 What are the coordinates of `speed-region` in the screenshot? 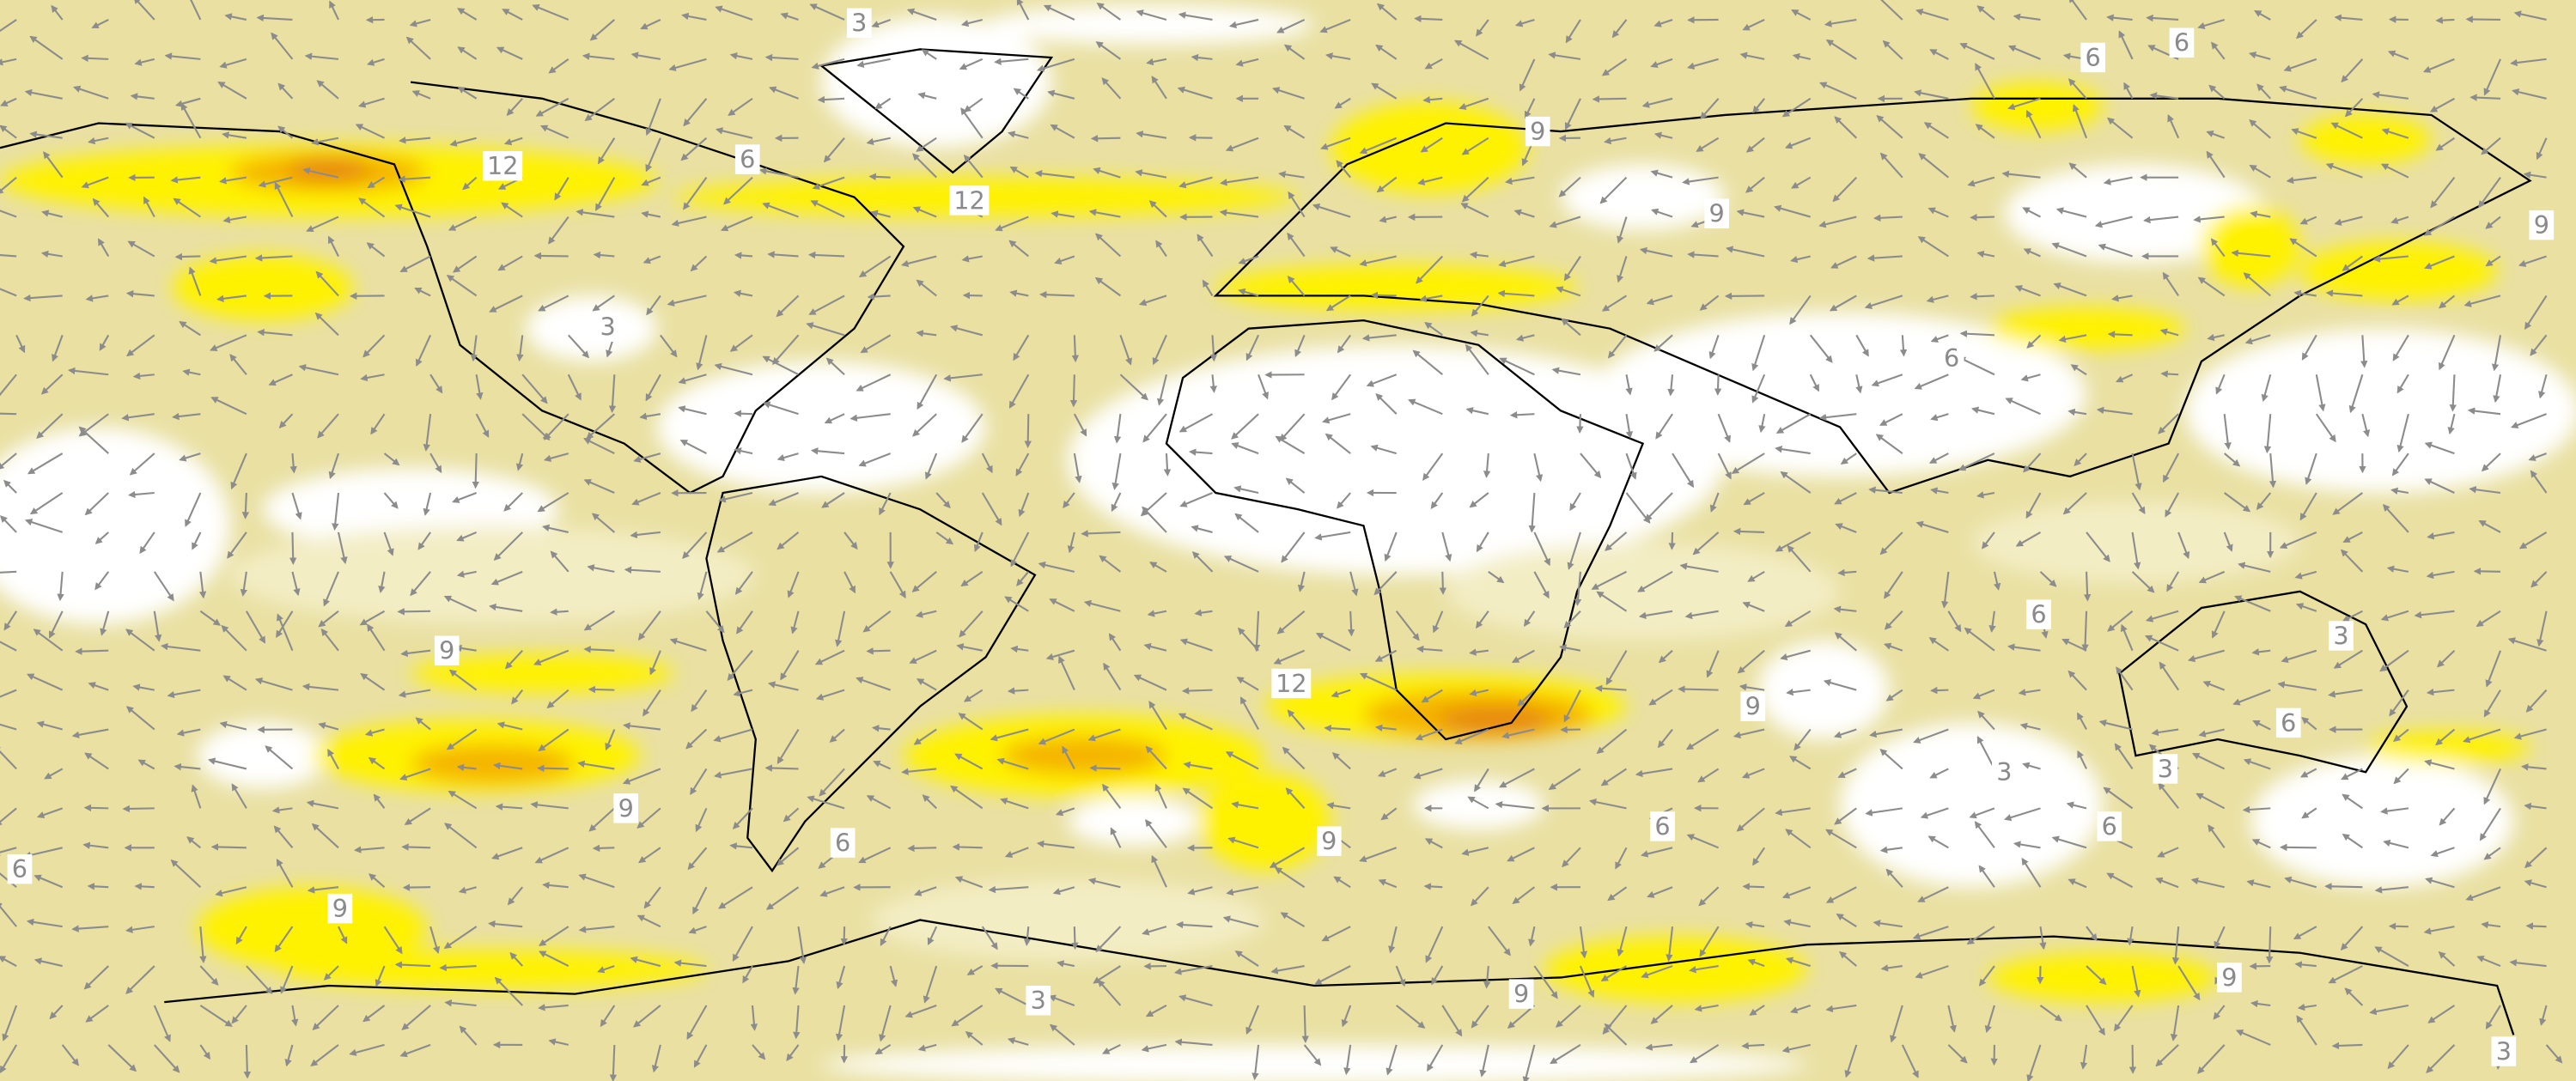 It's located at (2398, 271).